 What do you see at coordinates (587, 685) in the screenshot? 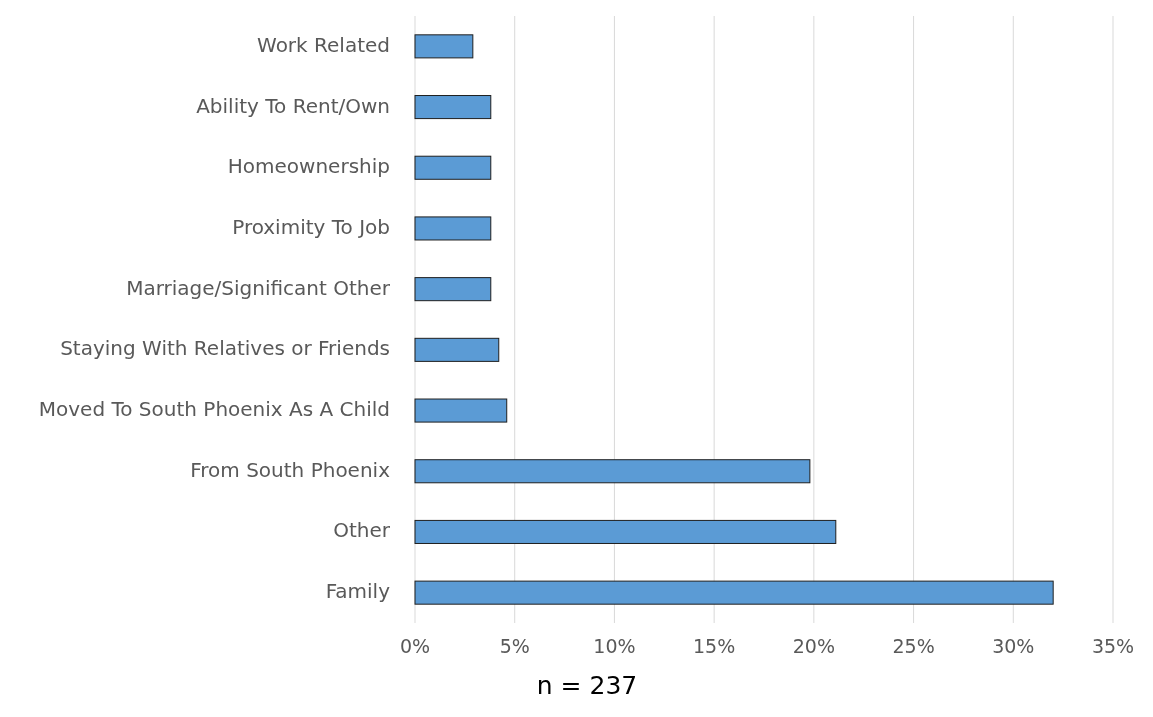
I see `text: n = 237` at bounding box center [587, 685].